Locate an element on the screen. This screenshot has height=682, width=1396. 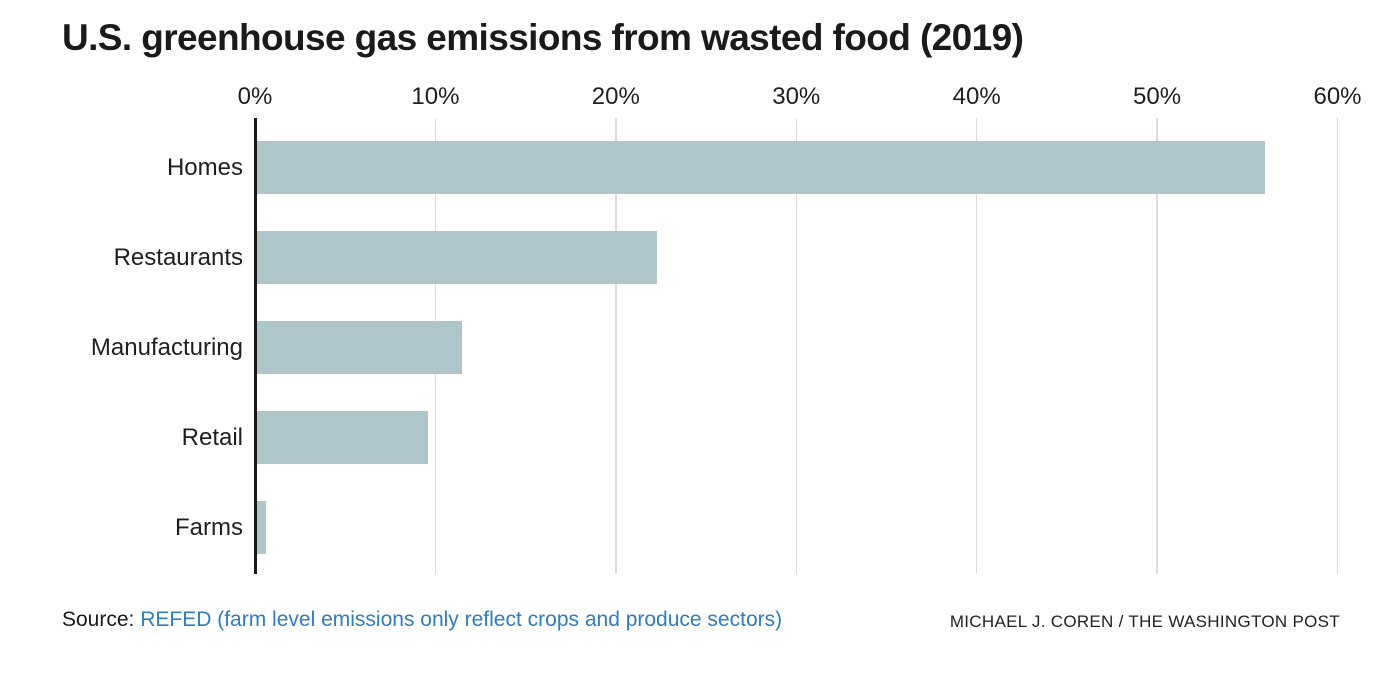
x-axis-tick-label: 20% is located at coordinates (615, 96).